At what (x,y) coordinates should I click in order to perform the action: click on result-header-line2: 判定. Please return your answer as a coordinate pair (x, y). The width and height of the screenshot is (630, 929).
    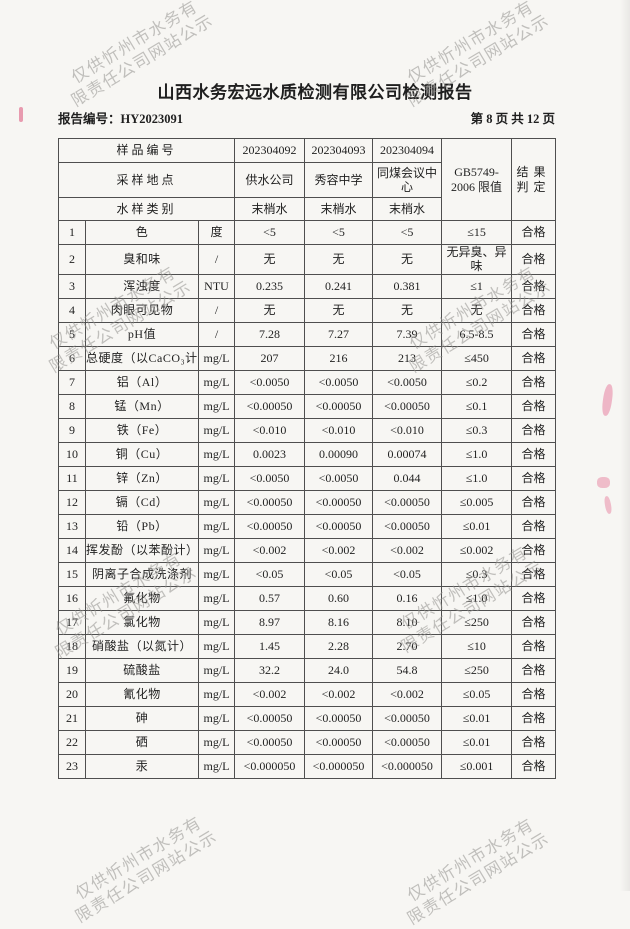
    Looking at the image, I should click on (533, 186).